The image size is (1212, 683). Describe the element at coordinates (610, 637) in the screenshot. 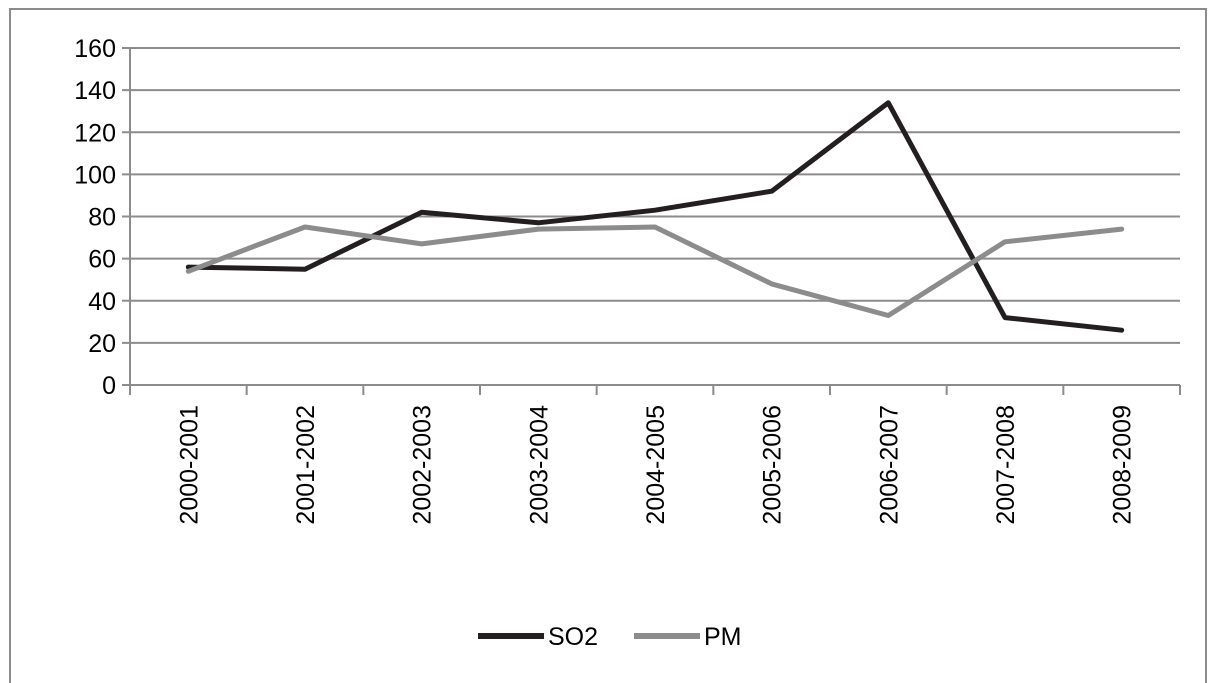

I see `legend: SO2 PM` at that location.